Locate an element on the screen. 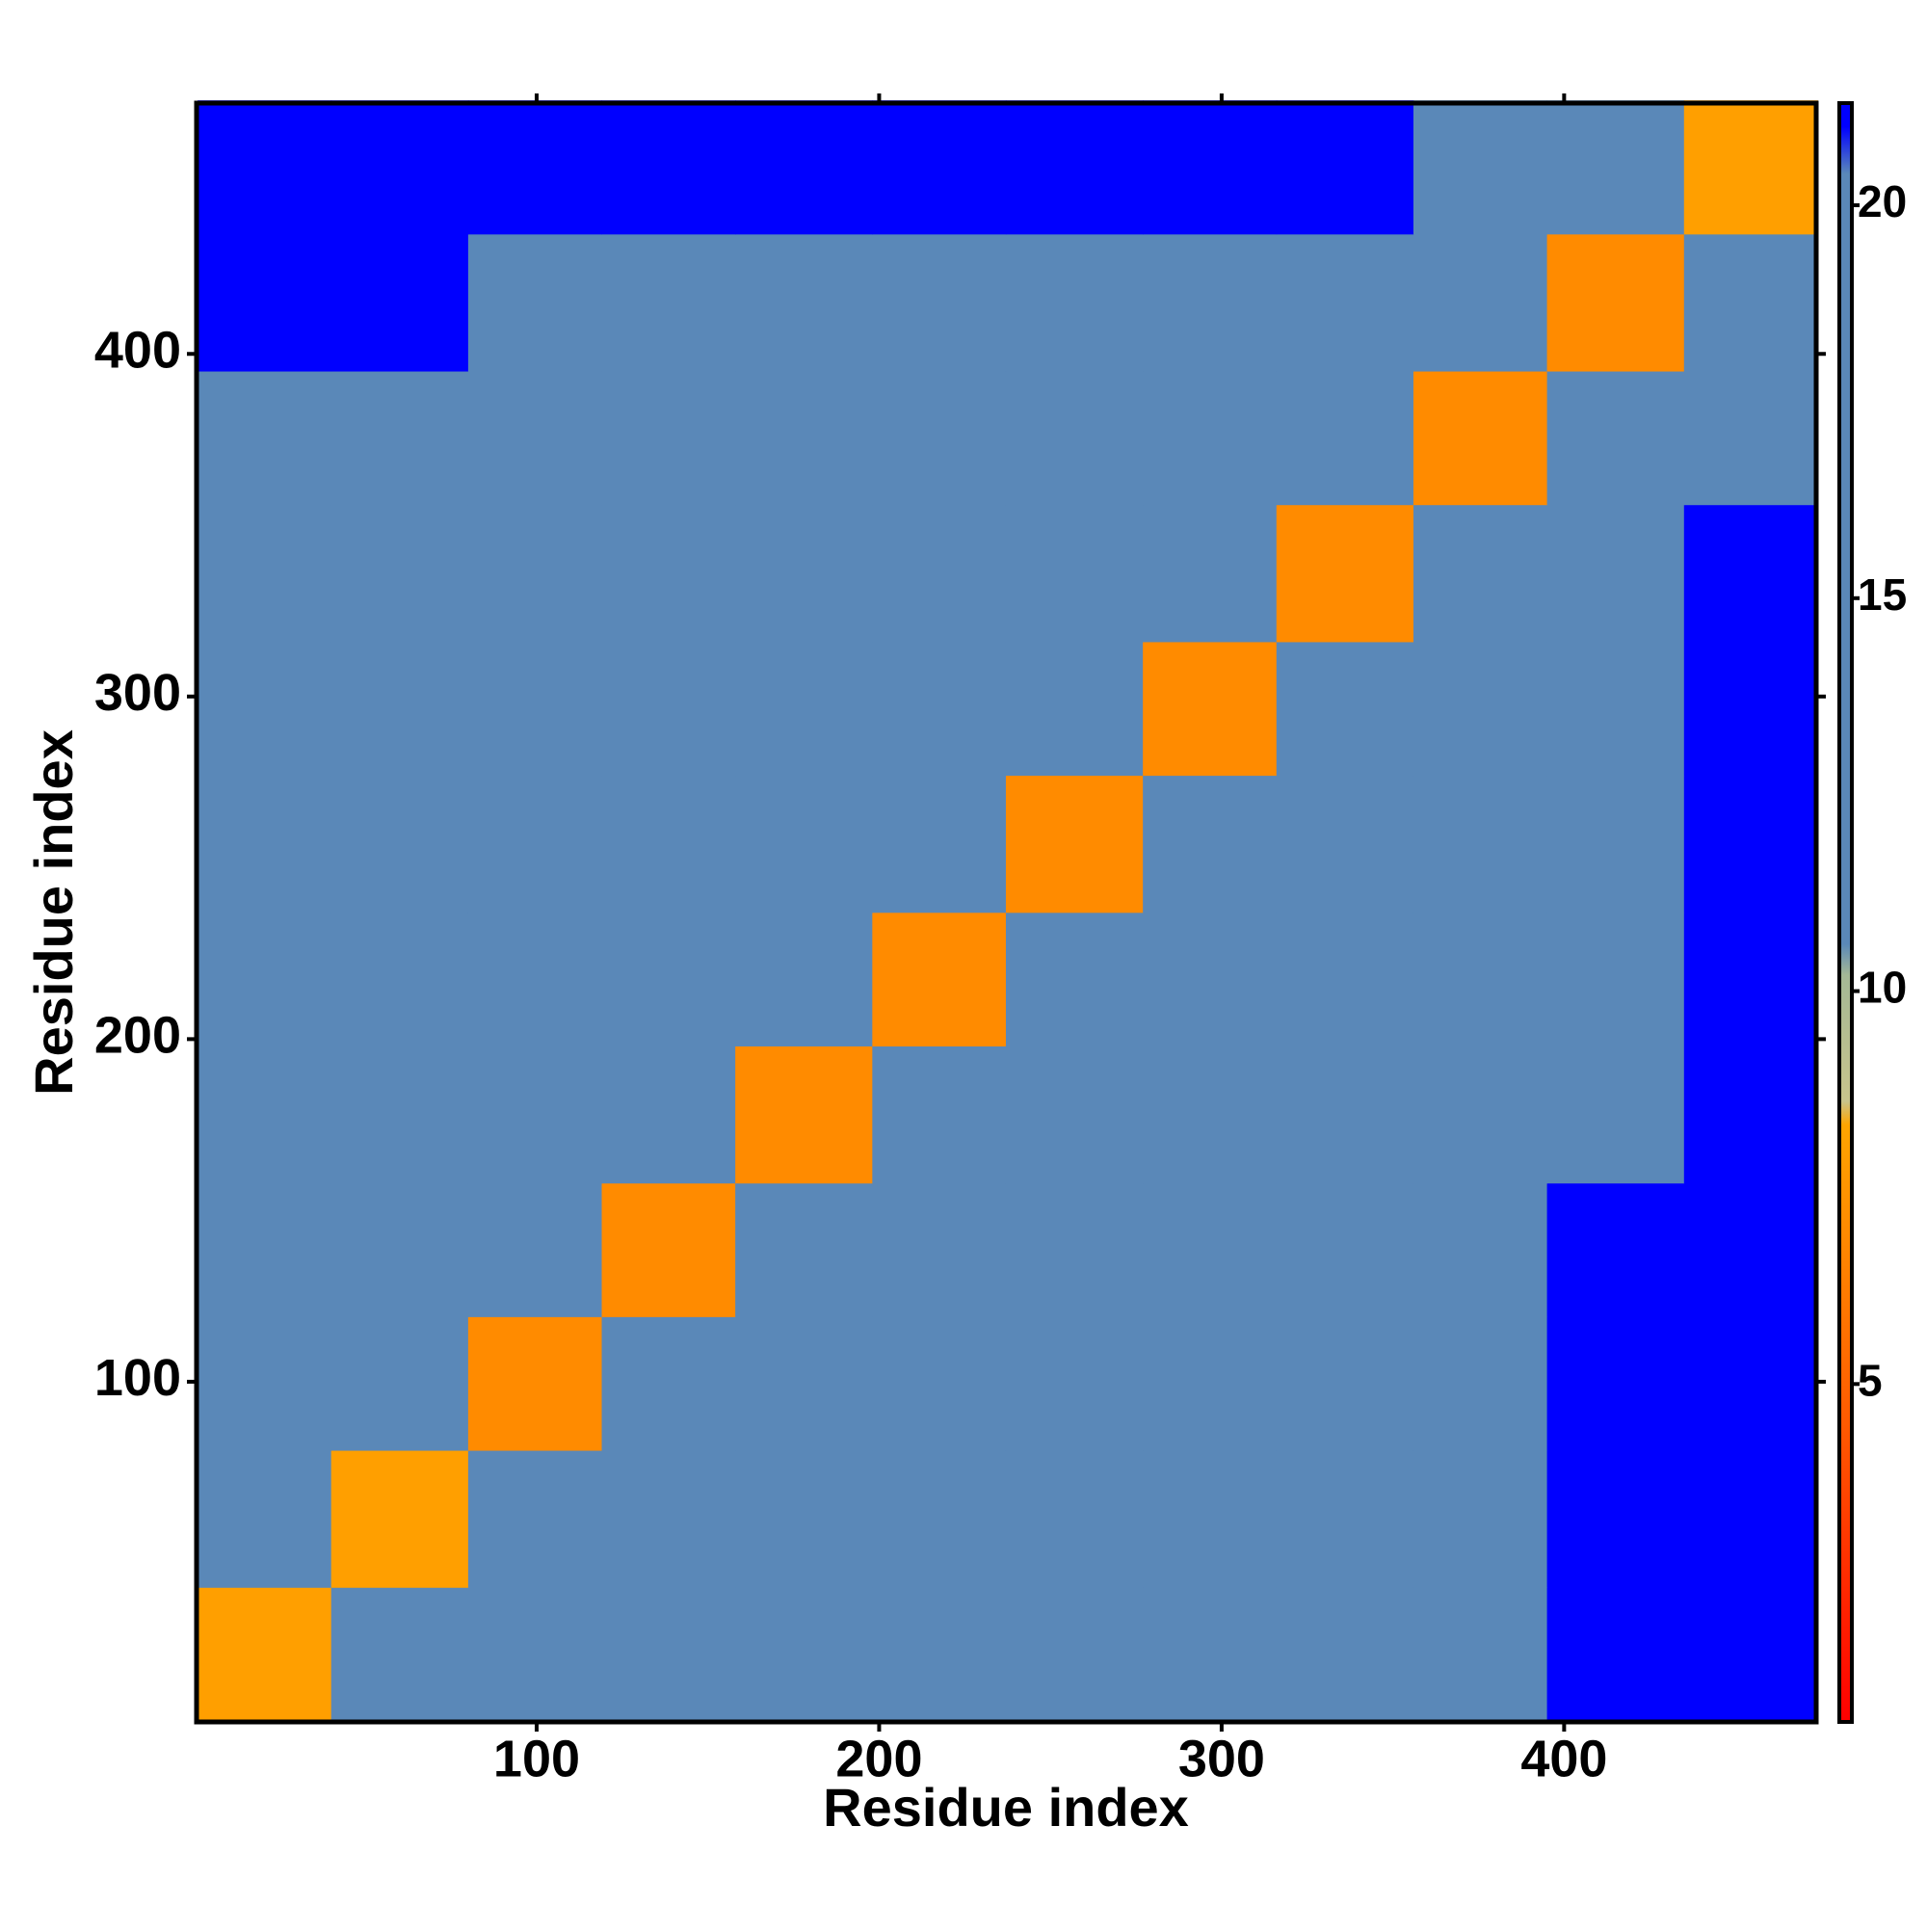  y-tick-label: 100 is located at coordinates (137, 1378).